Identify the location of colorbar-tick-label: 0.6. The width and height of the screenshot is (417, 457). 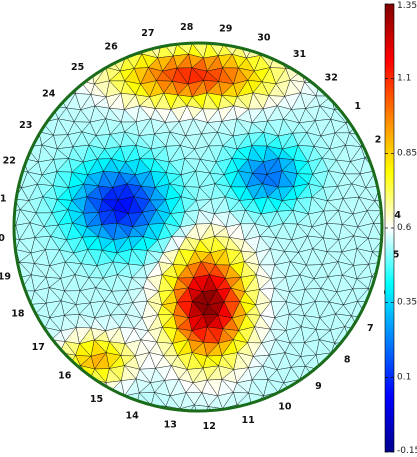
(404, 228).